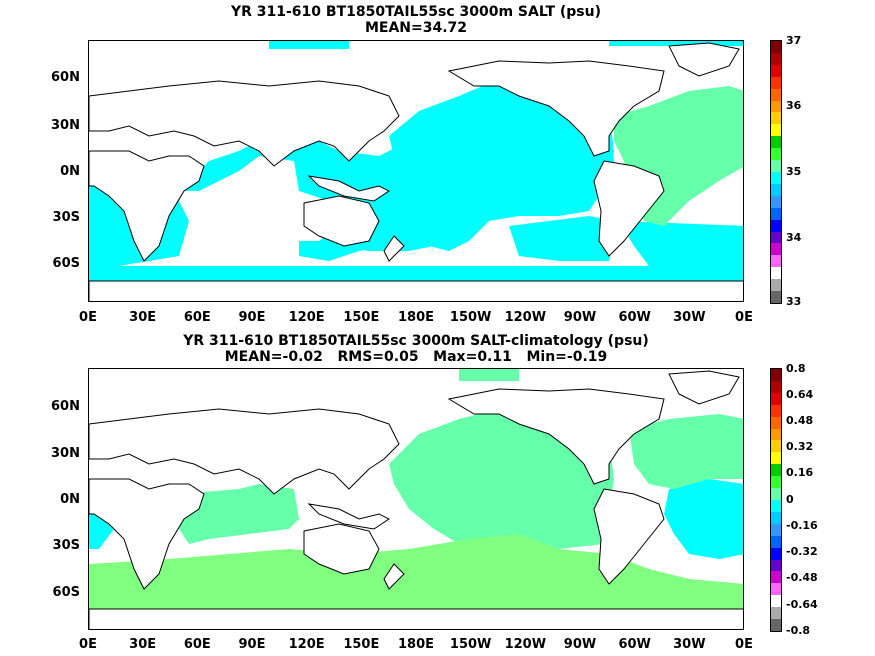 The width and height of the screenshot is (875, 656). What do you see at coordinates (802, 604) in the screenshot?
I see `bottom-cbar-label-9: -0.64` at bounding box center [802, 604].